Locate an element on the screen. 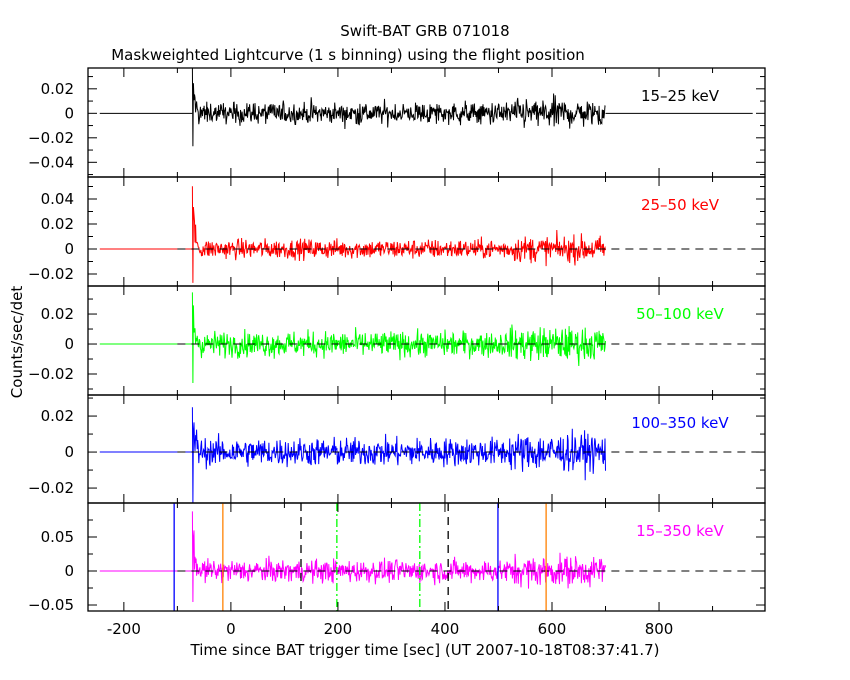 Image resolution: width=850 pixels, height=680 pixels. x-tick-label: 600 is located at coordinates (552, 629).